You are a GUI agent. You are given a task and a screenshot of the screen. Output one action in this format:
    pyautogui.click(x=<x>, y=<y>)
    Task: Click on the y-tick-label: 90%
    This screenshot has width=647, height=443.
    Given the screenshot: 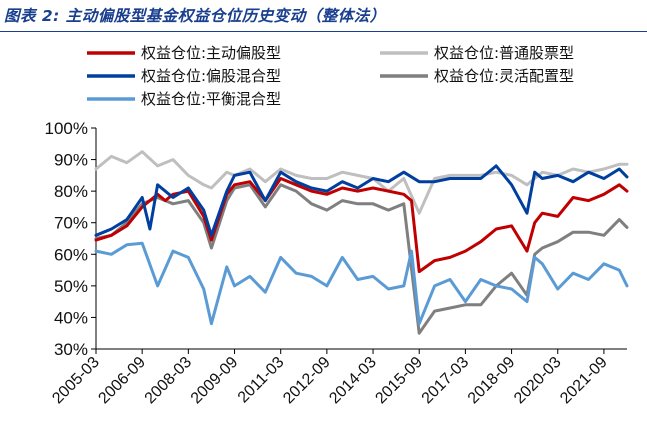 What is the action you would take?
    pyautogui.click(x=71, y=160)
    